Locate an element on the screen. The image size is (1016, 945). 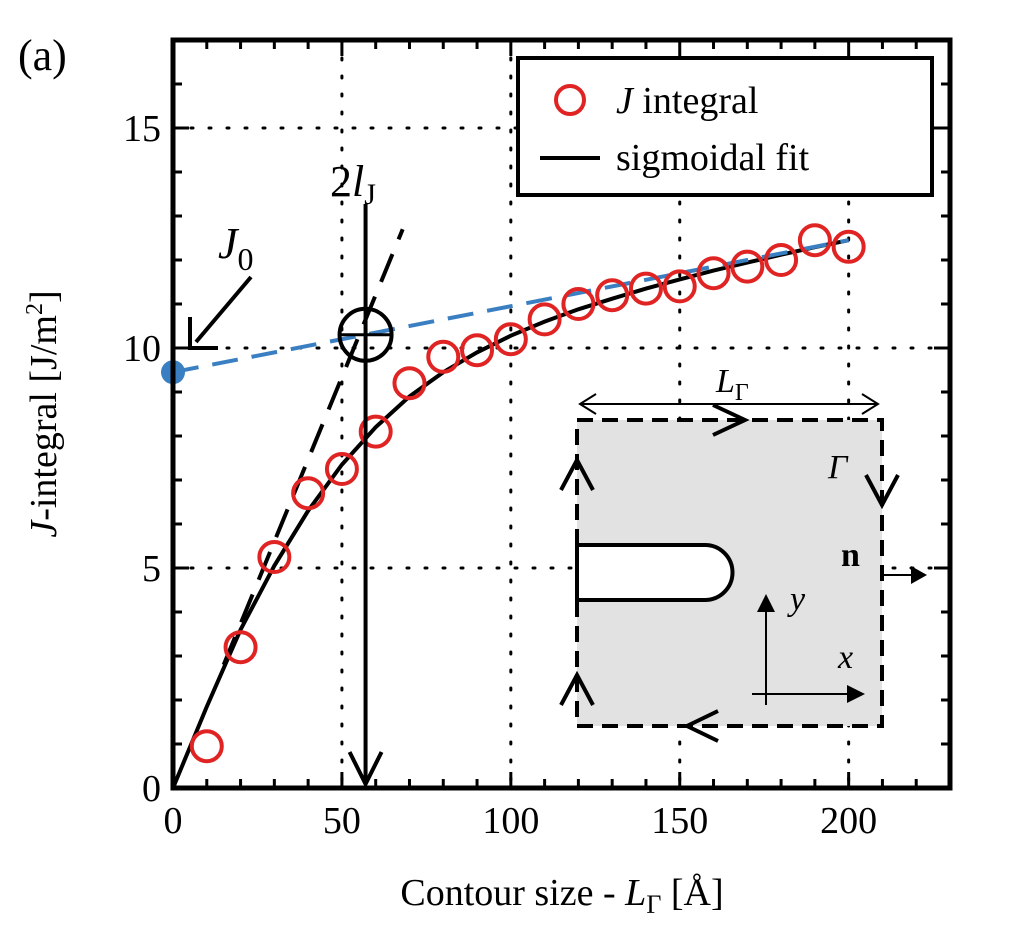
legend-marker-j-integral is located at coordinates (570, 100).